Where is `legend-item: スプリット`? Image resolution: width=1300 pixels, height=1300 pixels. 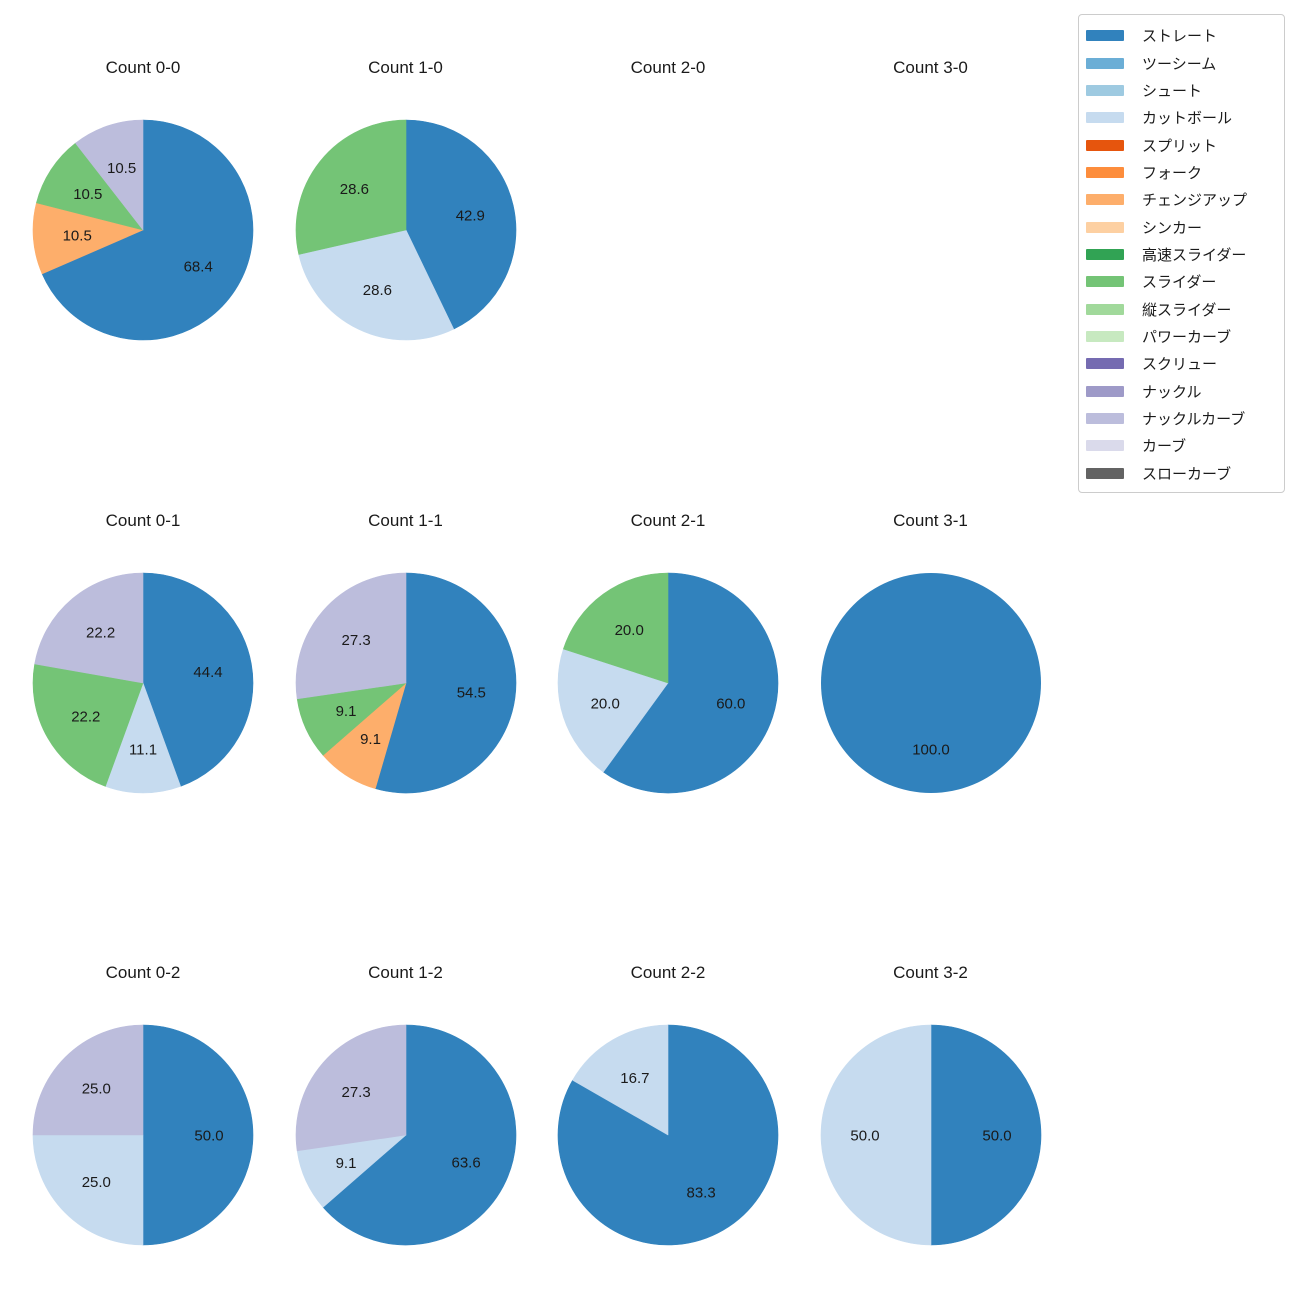
legend-item: スプリット is located at coordinates (1185, 144).